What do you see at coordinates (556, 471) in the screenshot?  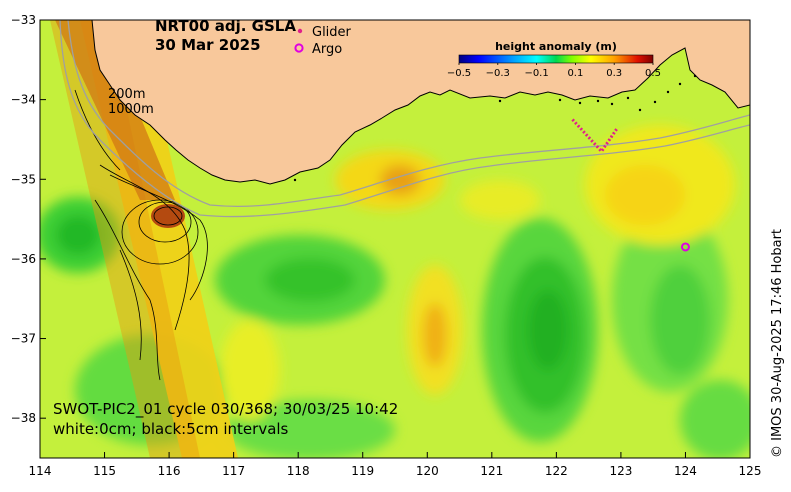 I see `x-tick-label: 122` at bounding box center [556, 471].